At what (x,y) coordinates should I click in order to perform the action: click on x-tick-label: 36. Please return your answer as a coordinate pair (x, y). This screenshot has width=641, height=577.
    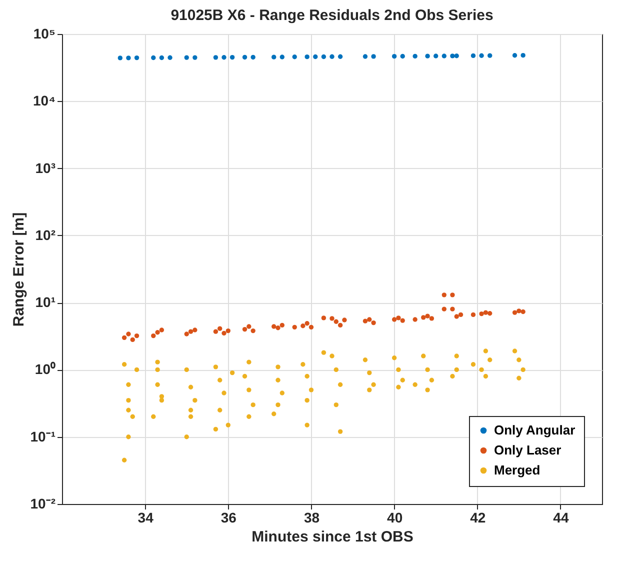
    Looking at the image, I should click on (228, 518).